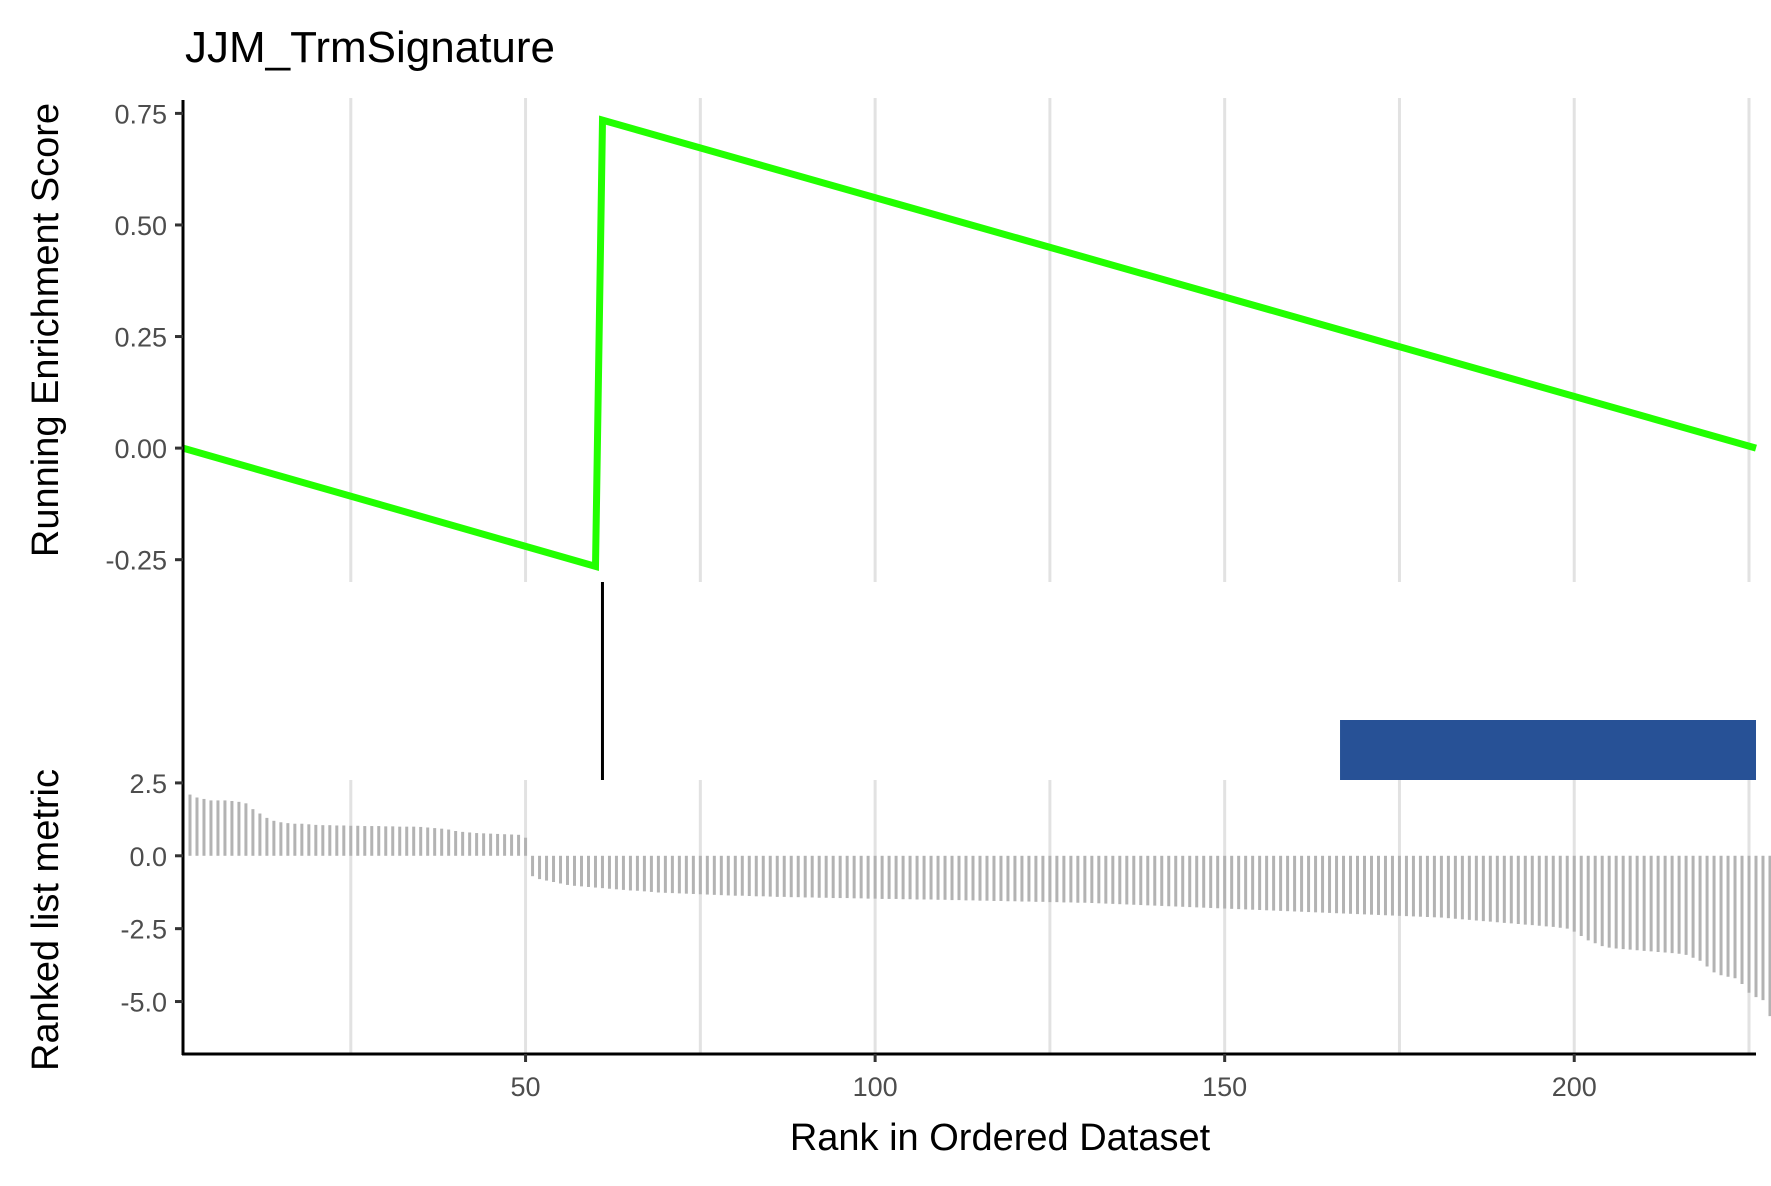 Image resolution: width=1771 pixels, height=1186 pixels. Describe the element at coordinates (1178, 681) in the screenshot. I see `hit-markers` at that location.